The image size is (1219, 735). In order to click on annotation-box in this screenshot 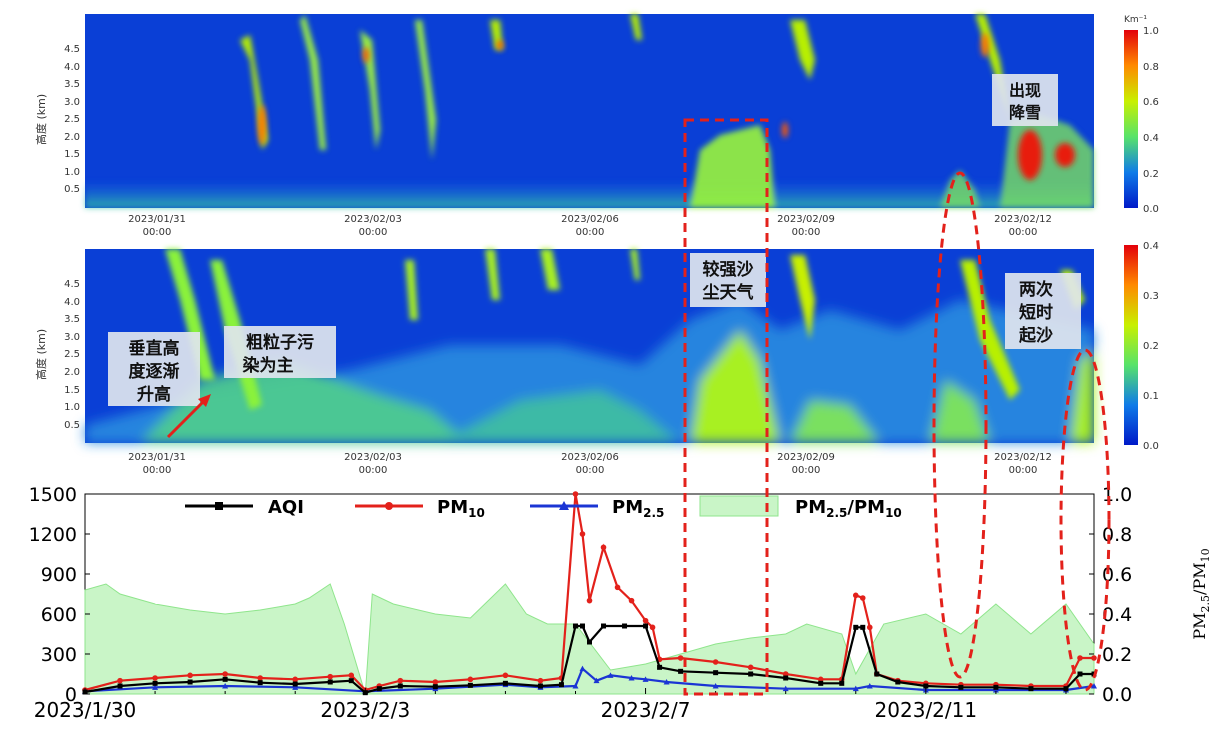, I will do `click(280, 352)`.